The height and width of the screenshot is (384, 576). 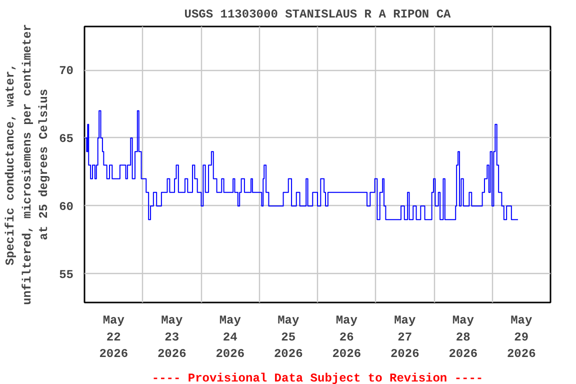 I want to click on x-tick-label: May 29 2026, so click(x=521, y=338).